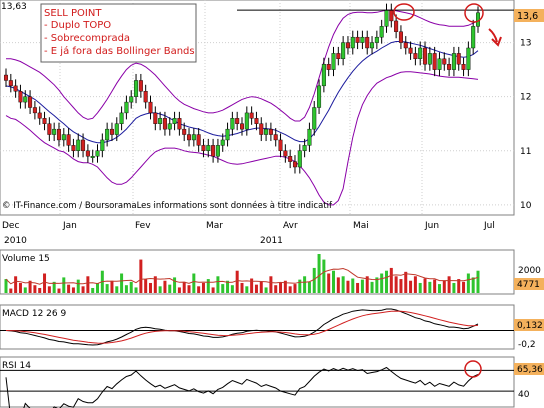 The height and width of the screenshot is (408, 544). I want to click on volume-average-line, so click(242, 276).